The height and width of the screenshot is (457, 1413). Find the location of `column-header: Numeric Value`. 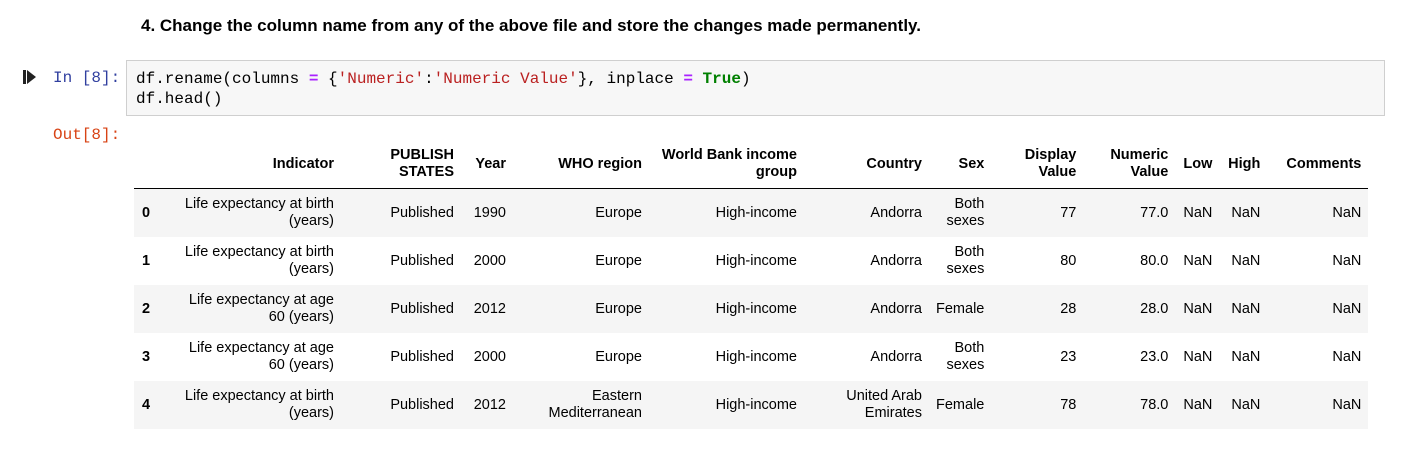

column-header: Numeric Value is located at coordinates (1129, 164).